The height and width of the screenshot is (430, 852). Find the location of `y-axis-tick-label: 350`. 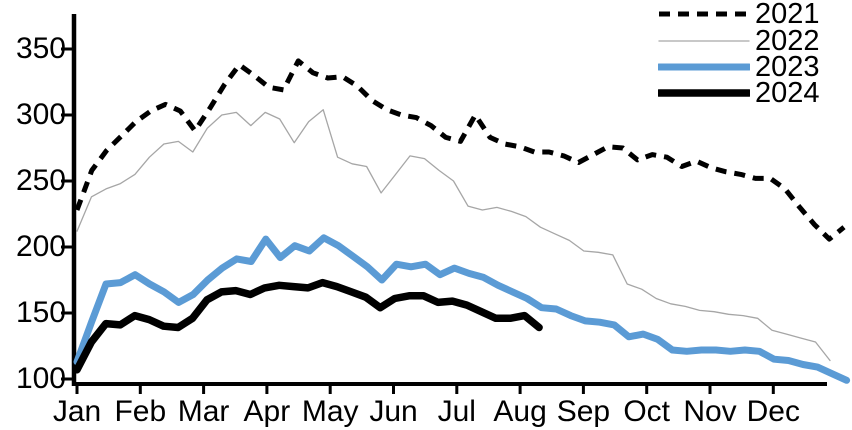

y-axis-tick-label: 350 is located at coordinates (40, 48).